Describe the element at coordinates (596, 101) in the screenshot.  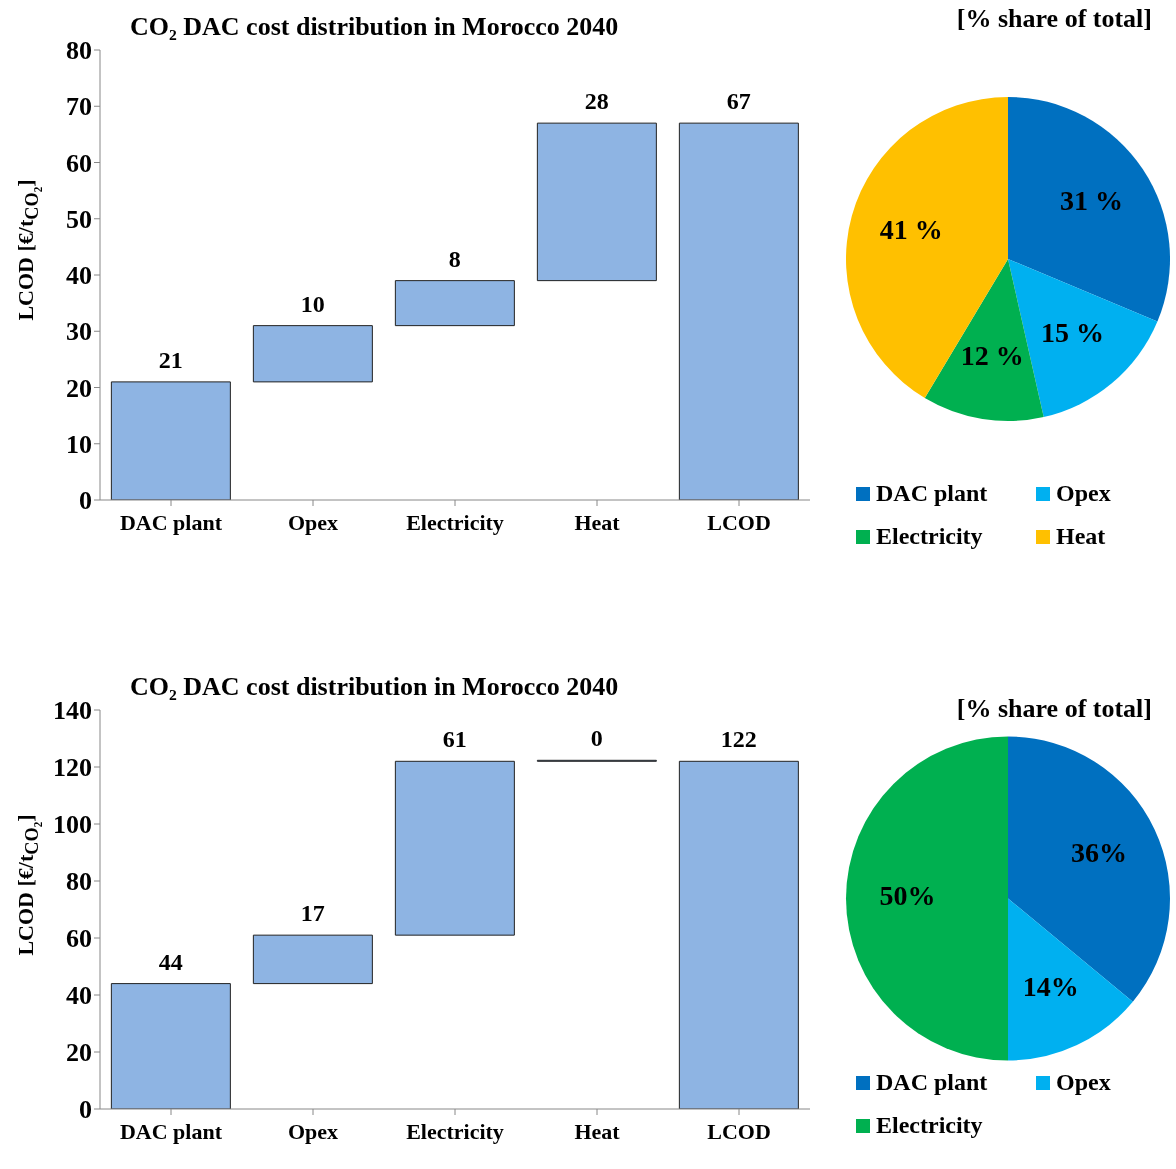
I see `data-label: 28` at that location.